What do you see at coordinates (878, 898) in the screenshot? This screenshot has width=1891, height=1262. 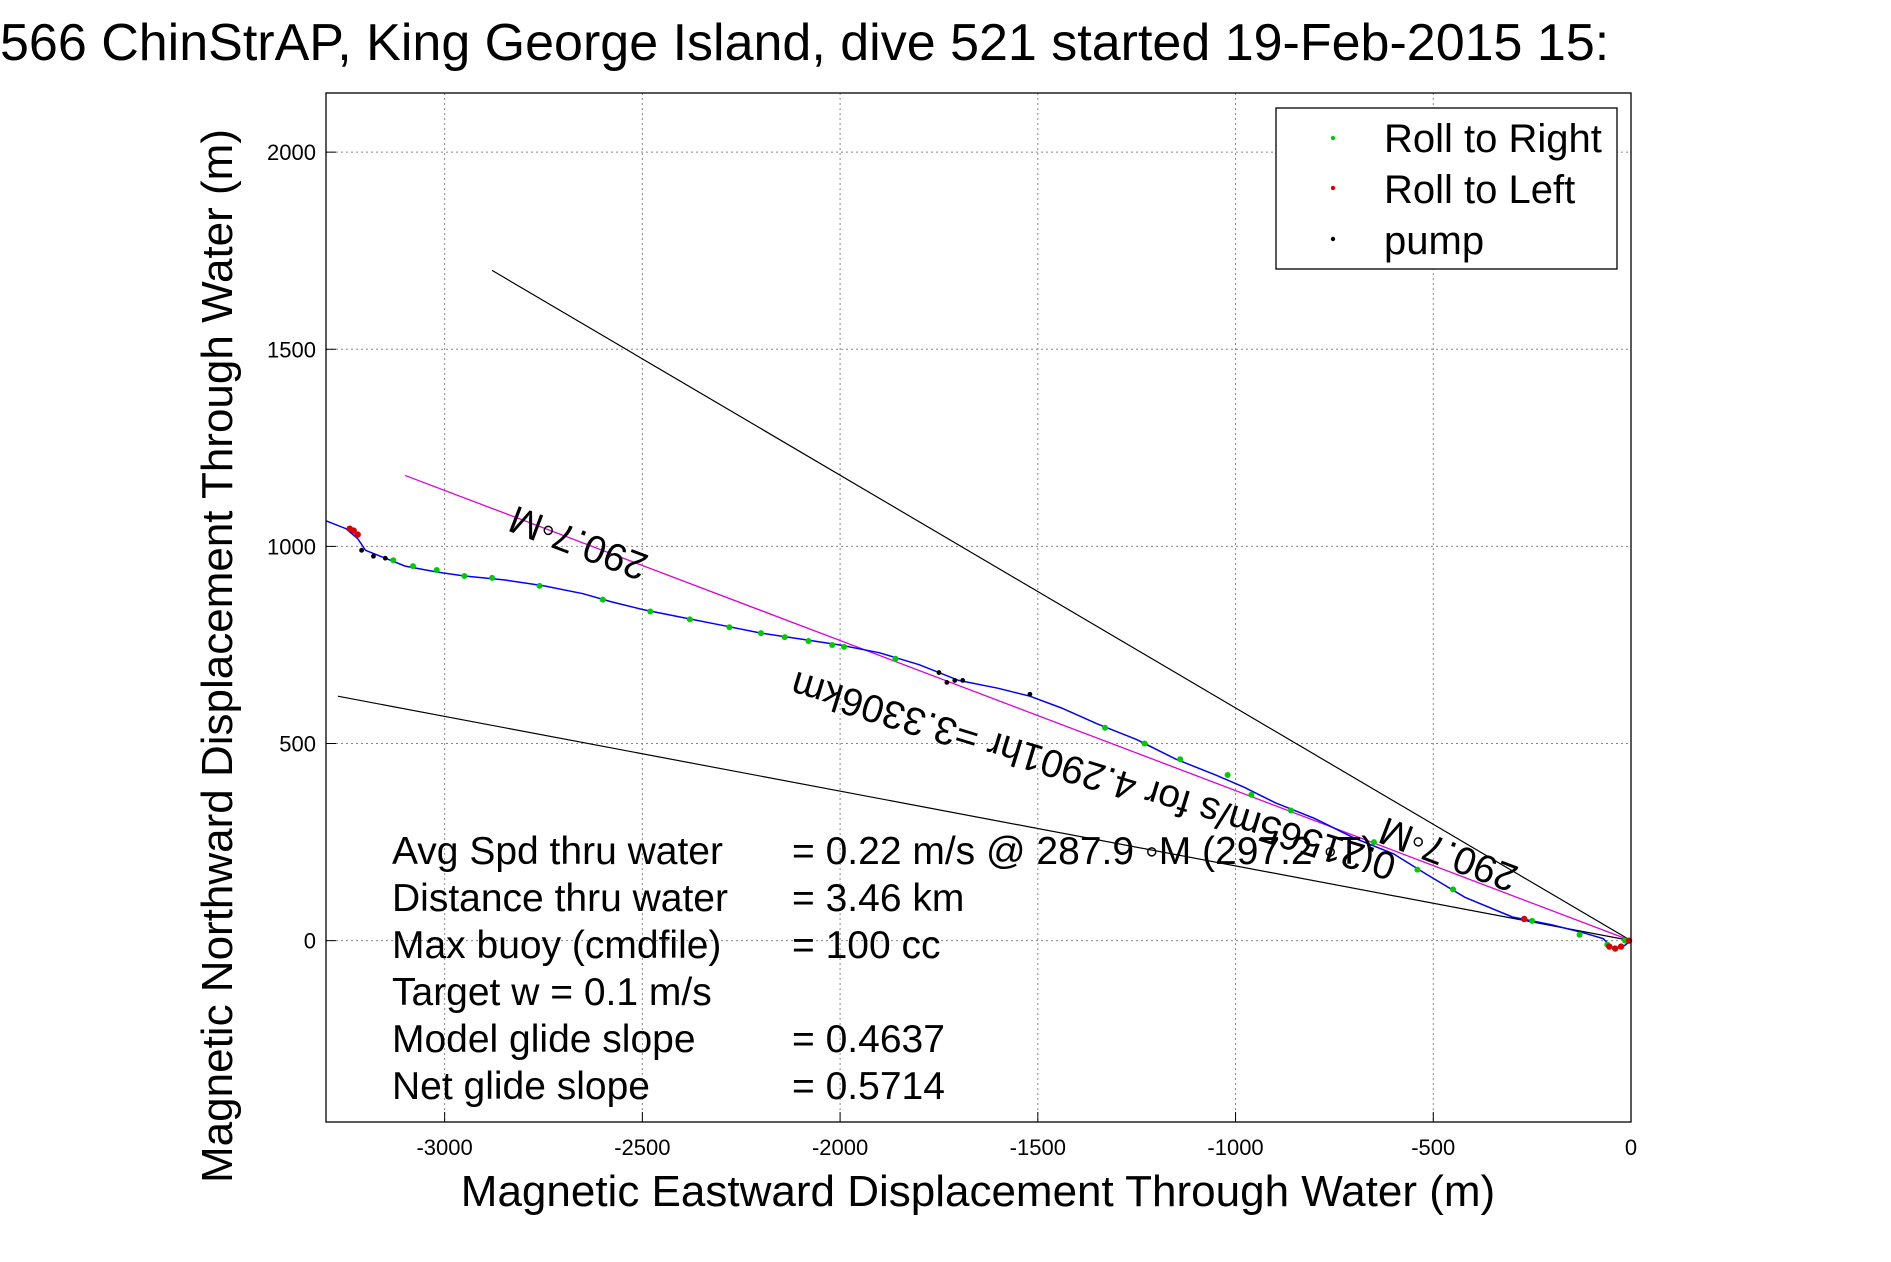 I see `stat-value-distance: = 3.46 km` at bounding box center [878, 898].